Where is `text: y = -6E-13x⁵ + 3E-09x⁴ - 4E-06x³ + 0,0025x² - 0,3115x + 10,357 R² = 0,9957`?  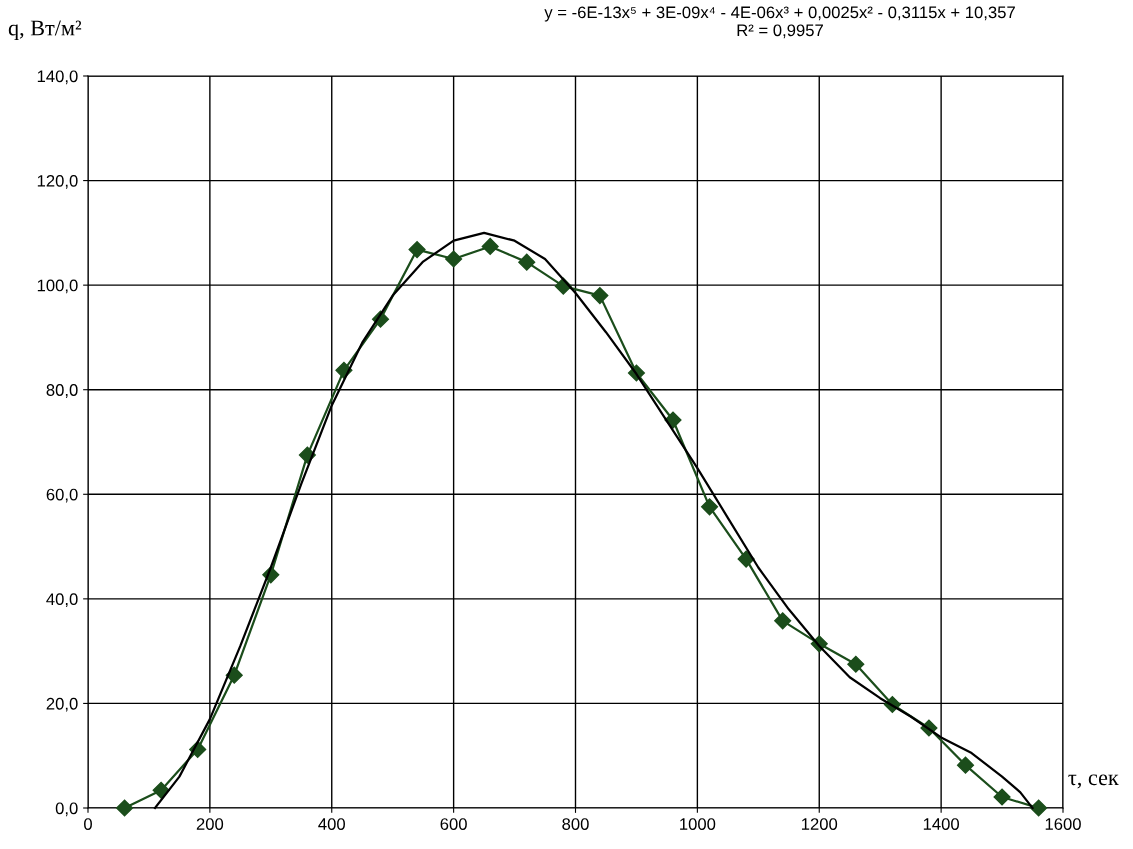 text: y = -6E-13x⁵ + 3E-09x⁴ - 4E-06x³ + 0,0025x² - 0,3115x + 10,357 R² = 0,9957 is located at coordinates (779, 22).